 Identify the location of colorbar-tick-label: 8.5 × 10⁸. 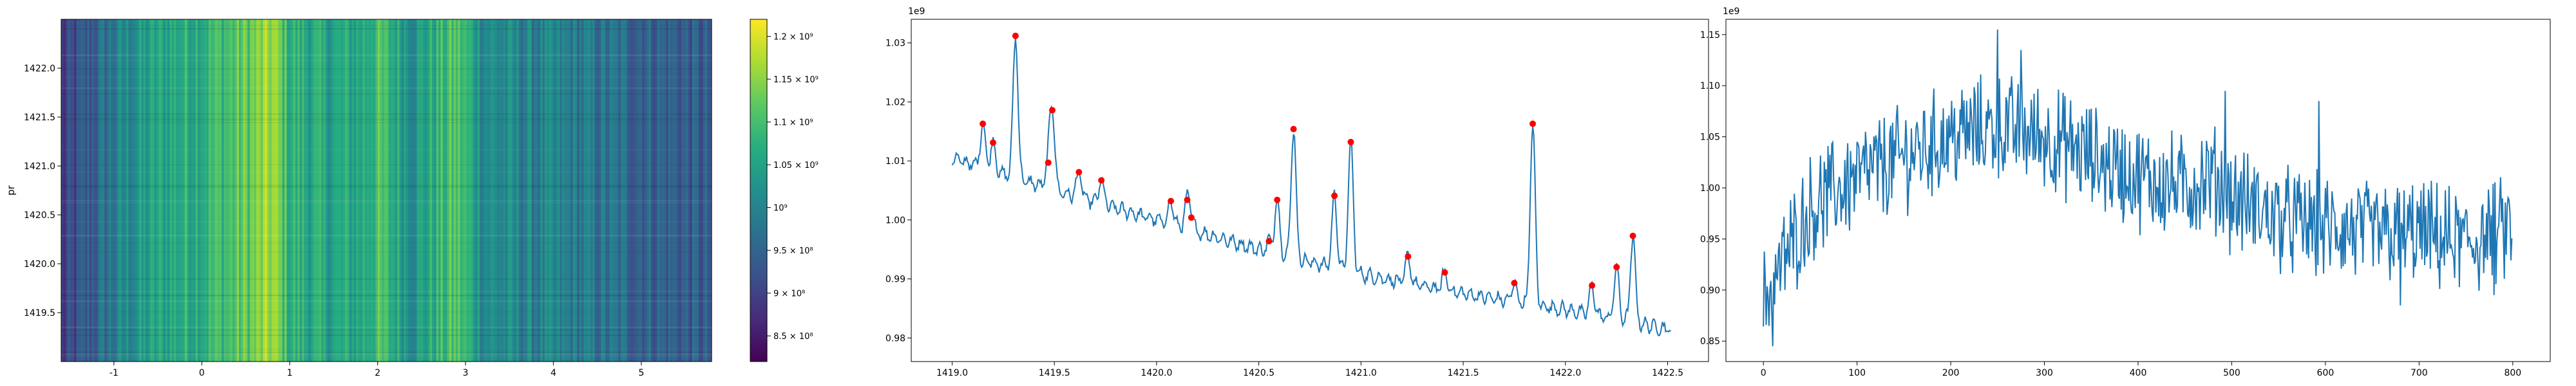
(793, 337).